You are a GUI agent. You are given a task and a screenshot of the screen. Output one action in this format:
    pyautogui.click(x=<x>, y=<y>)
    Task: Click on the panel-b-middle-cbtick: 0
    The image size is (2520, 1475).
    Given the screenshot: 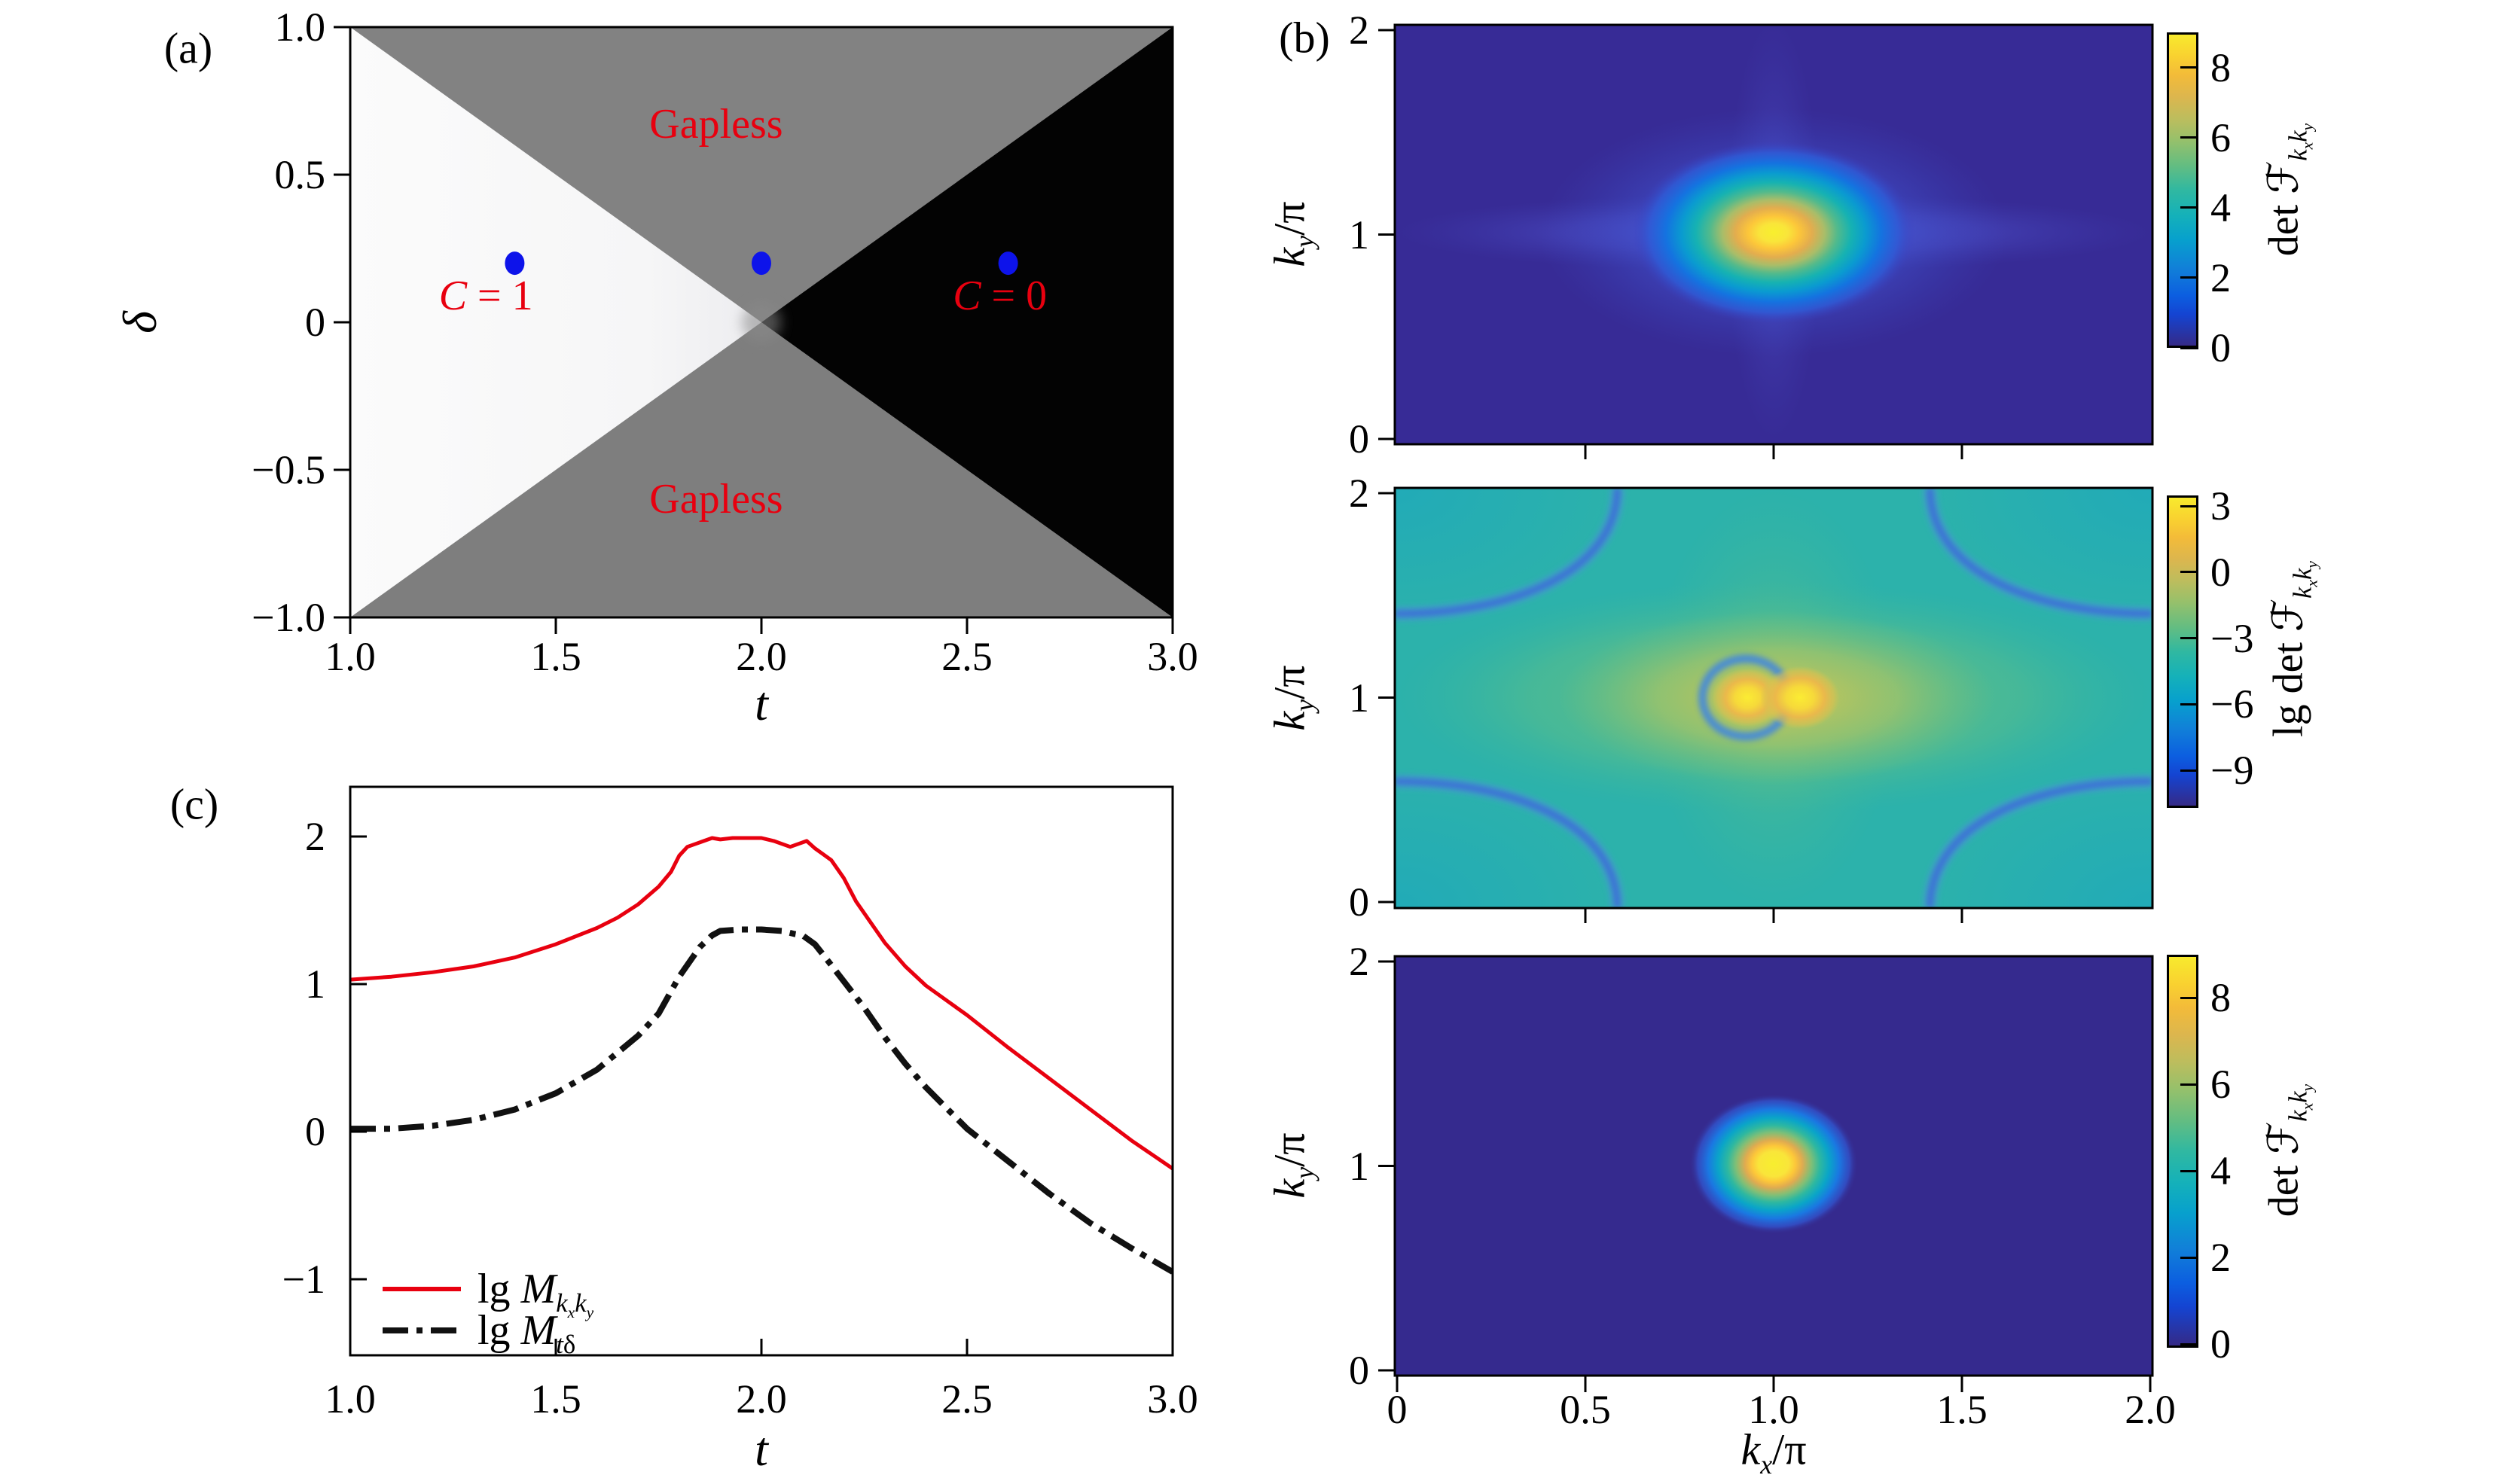 What is the action you would take?
    pyautogui.click(x=2220, y=572)
    